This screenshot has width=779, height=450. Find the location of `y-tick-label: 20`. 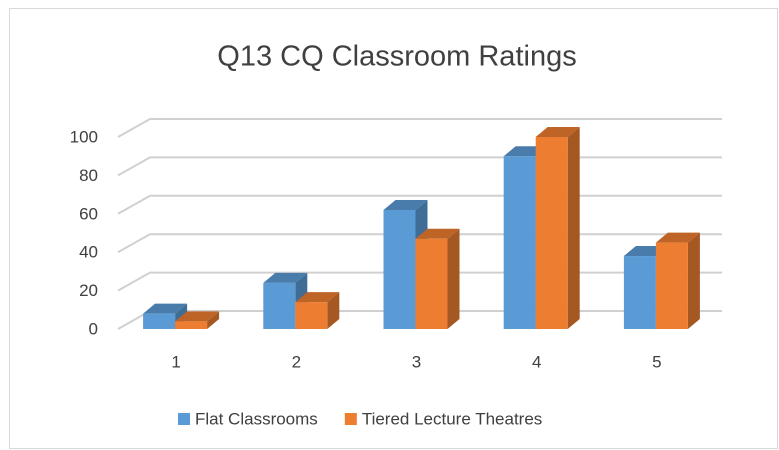

y-tick-label: 20 is located at coordinates (88, 290).